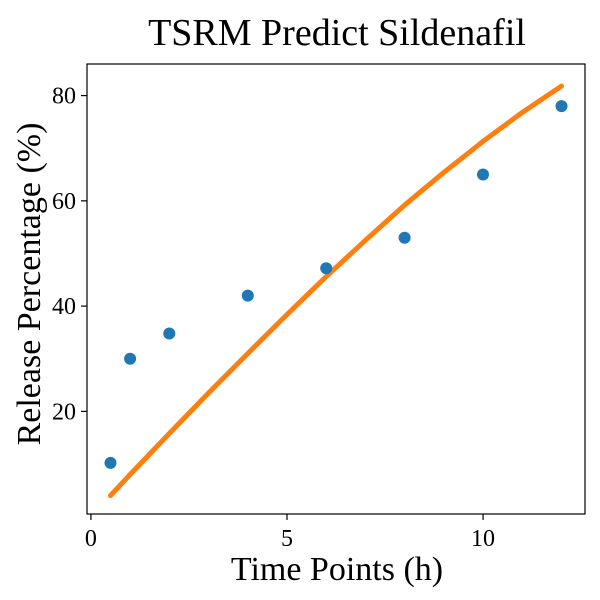 The width and height of the screenshot is (600, 600). Describe the element at coordinates (337, 569) in the screenshot. I see `x-axis-label: Time Points (h)` at that location.